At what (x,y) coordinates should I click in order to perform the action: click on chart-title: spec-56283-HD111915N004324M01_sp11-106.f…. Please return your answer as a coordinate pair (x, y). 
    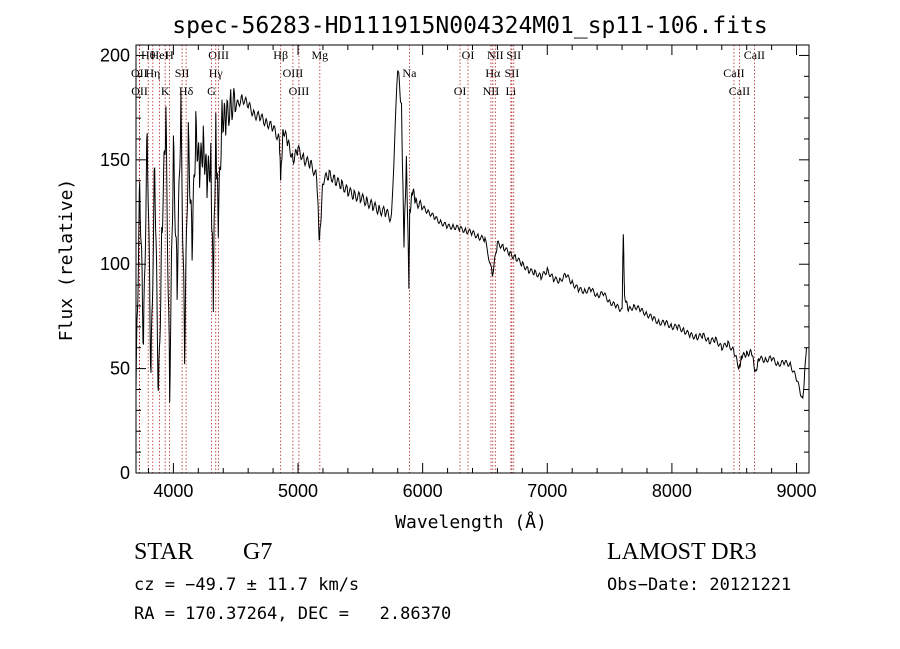
    Looking at the image, I should click on (469, 26).